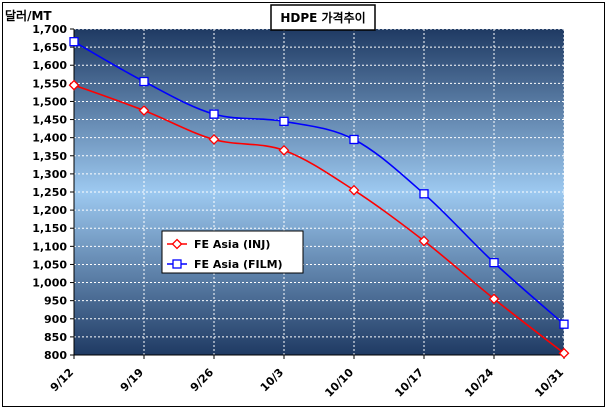 The image size is (608, 414). Describe the element at coordinates (49, 192) in the screenshot. I see `y-tick-label: 1,250` at that location.